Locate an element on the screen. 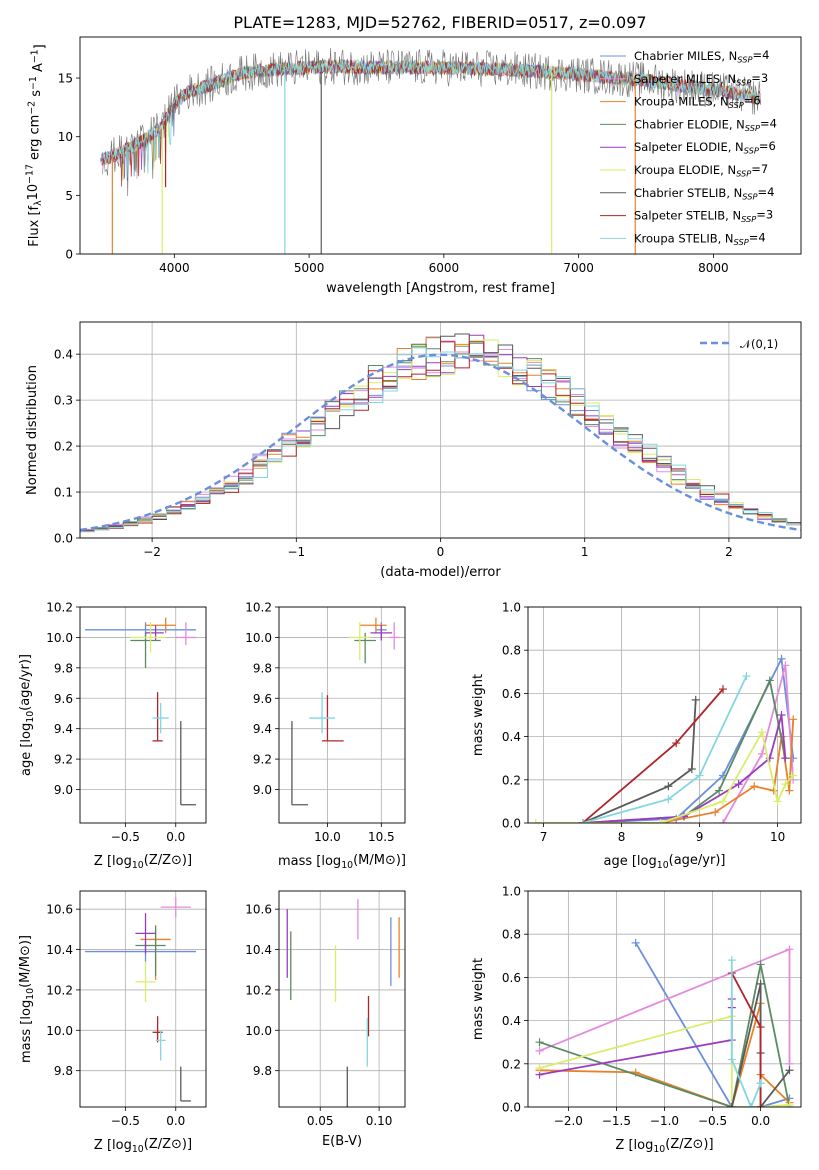 The height and width of the screenshot is (1170, 819). x-tick-label: 10.5 is located at coordinates (381, 837).